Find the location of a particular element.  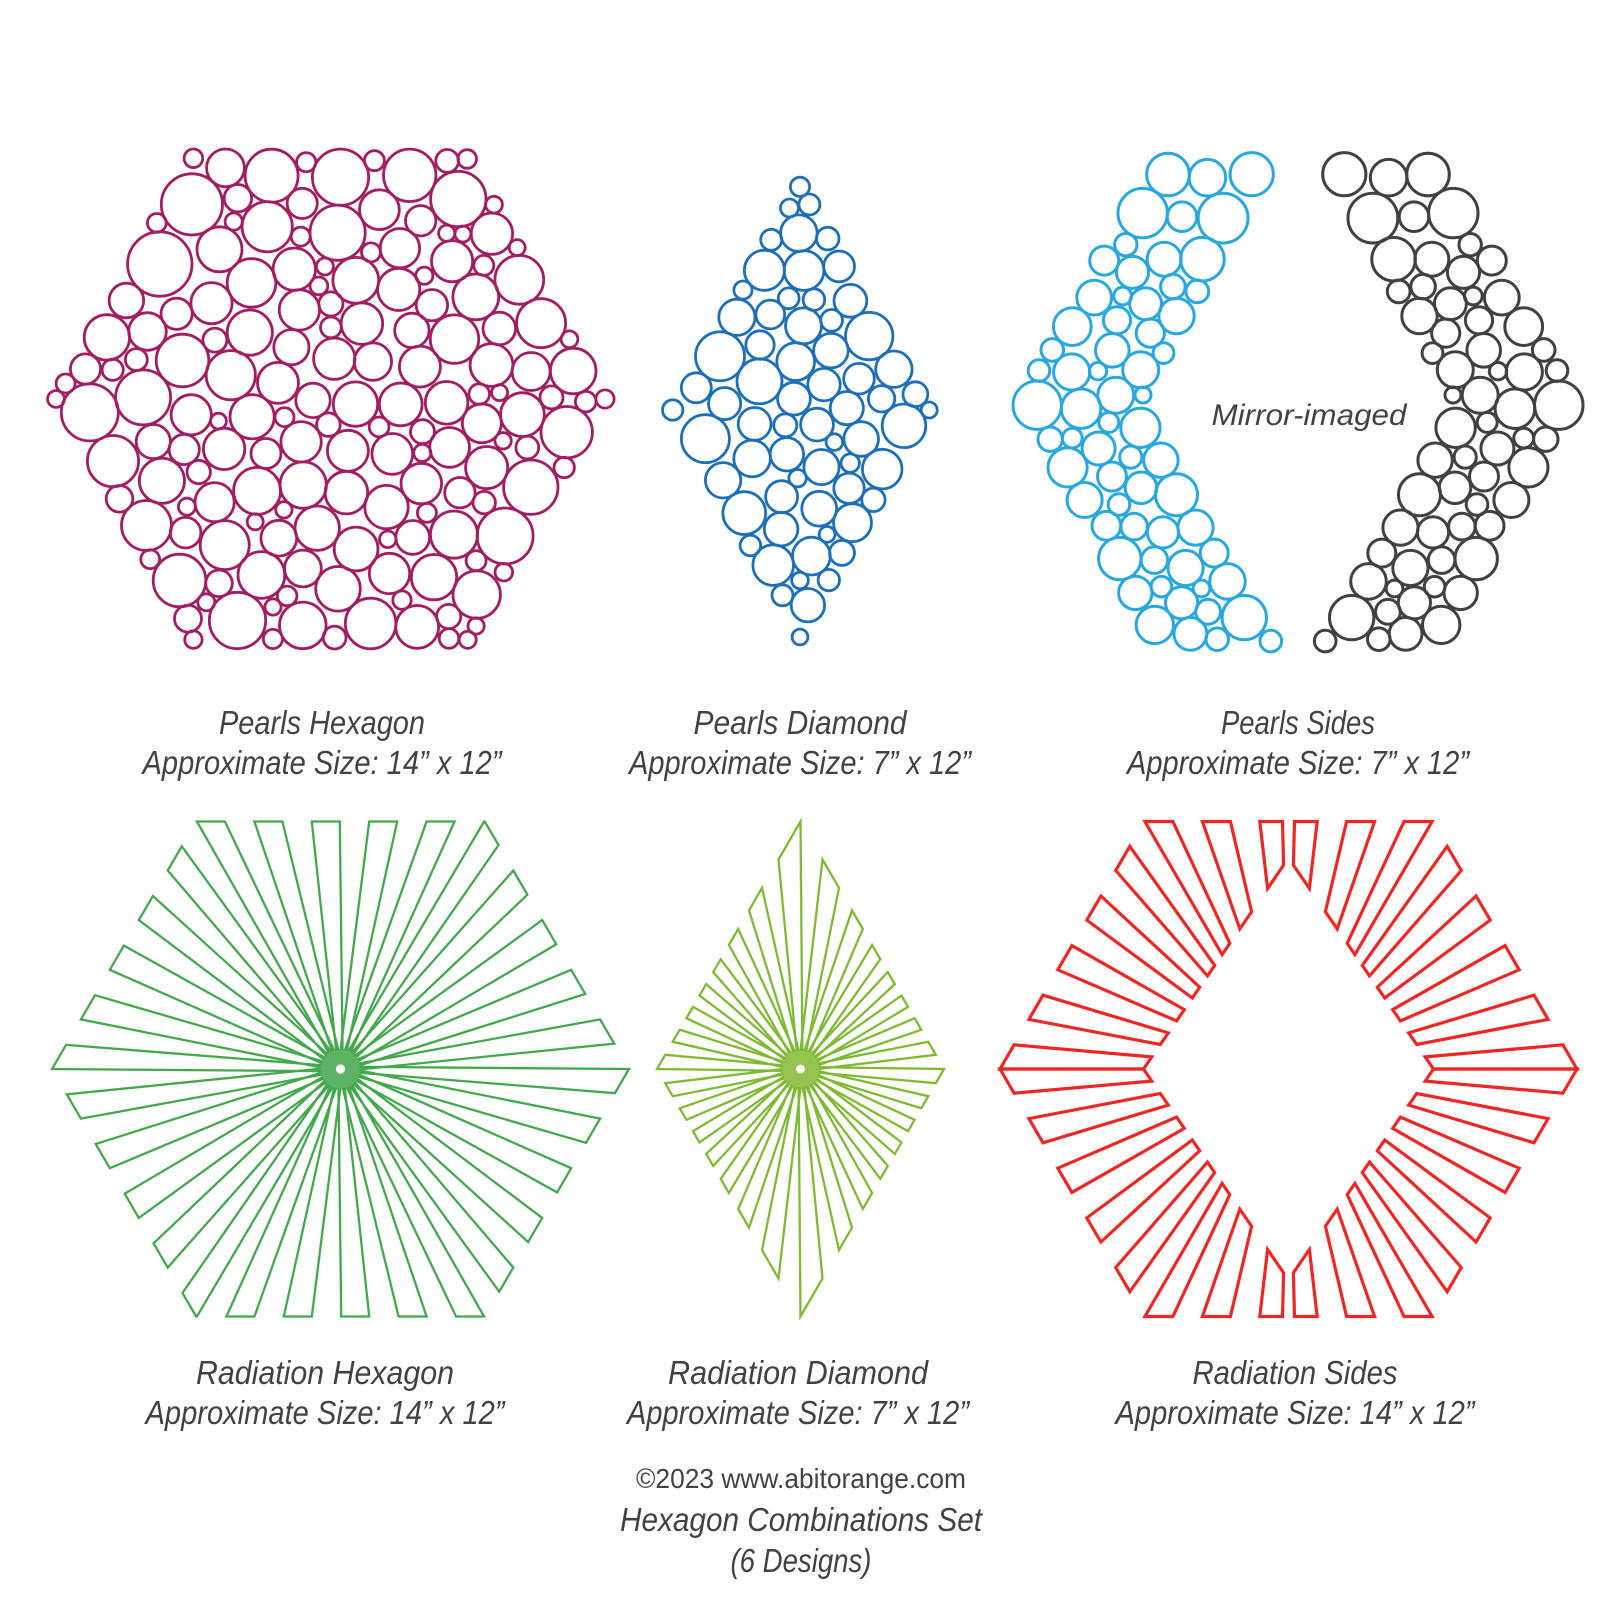

svg-text: Mirror-imaged is located at coordinates (1310, 415).